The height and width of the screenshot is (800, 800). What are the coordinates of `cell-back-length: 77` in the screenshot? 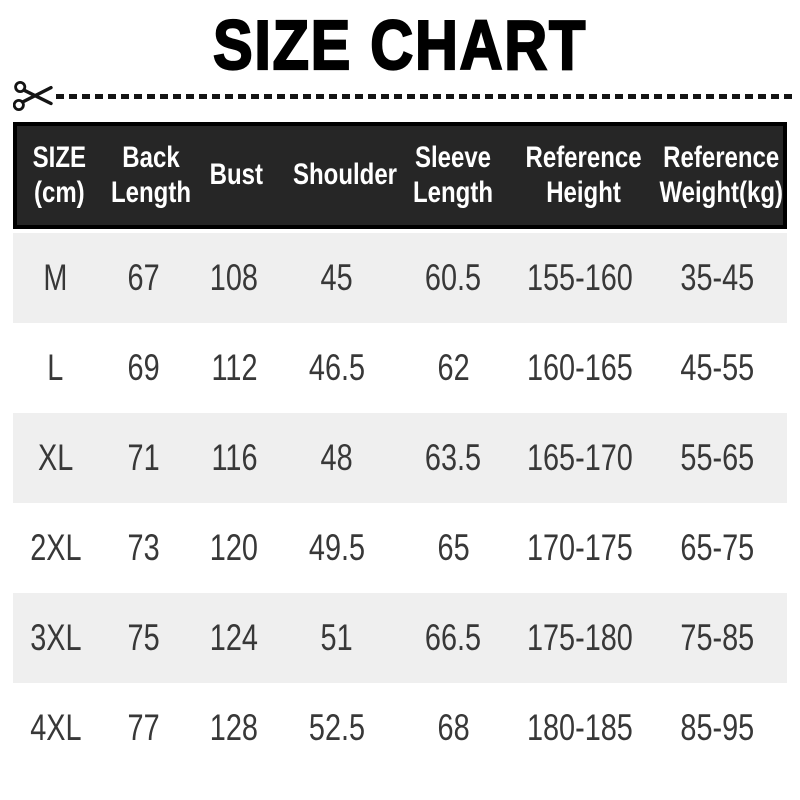 It's located at (143, 727).